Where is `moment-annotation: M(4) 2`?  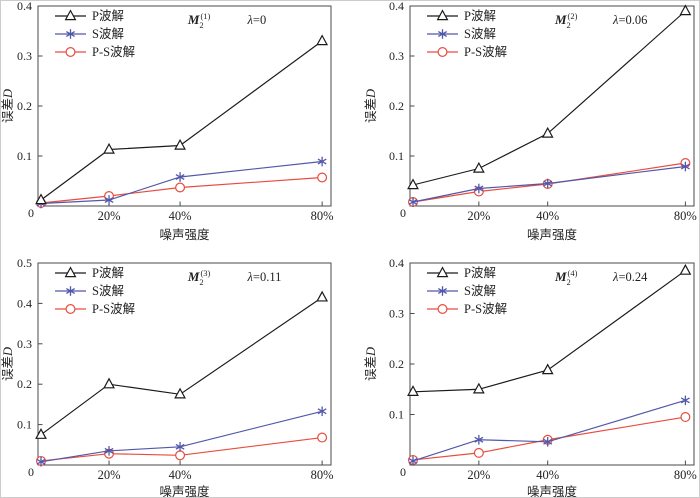
moment-annotation: M(4) 2 is located at coordinates (566, 277).